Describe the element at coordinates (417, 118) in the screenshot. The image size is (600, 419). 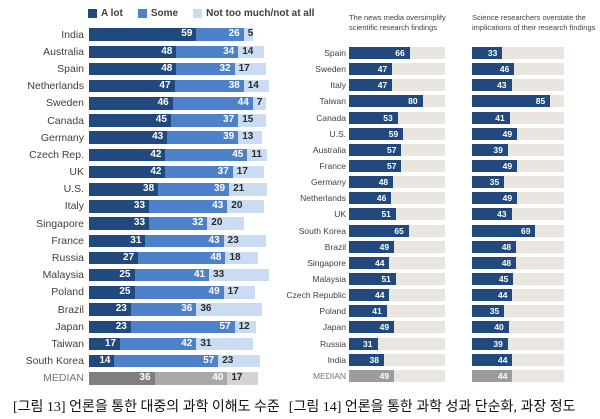
I see `figure14-row: Canada 53 41` at that location.